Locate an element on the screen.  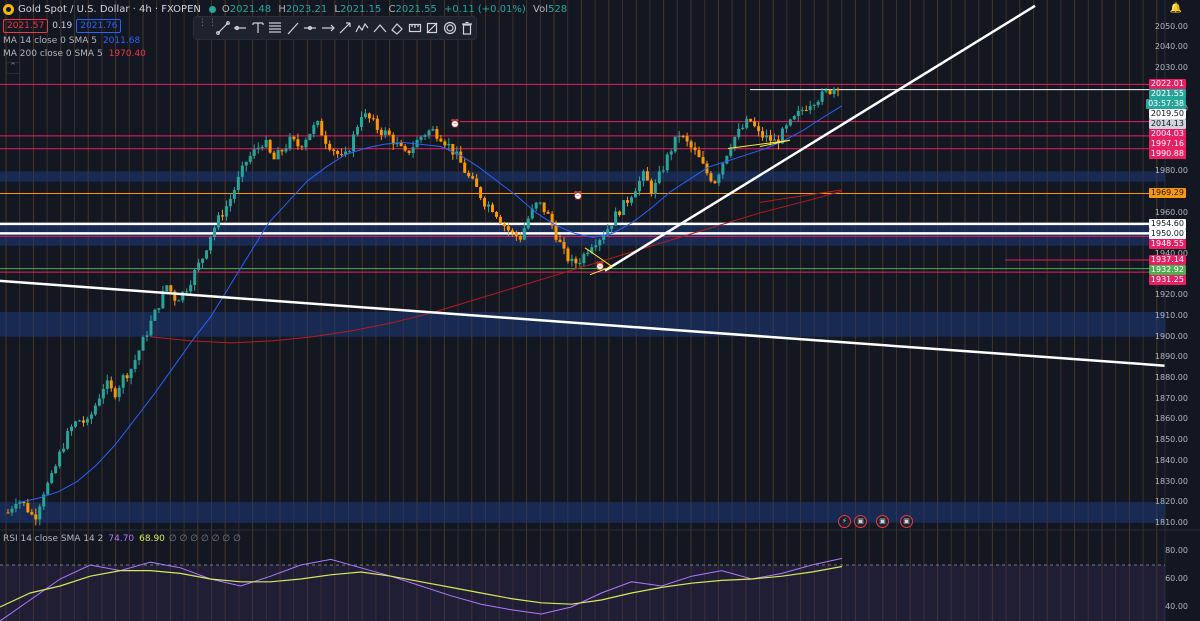
price-axis-tick: 1910.00 is located at coordinates (1171, 316).